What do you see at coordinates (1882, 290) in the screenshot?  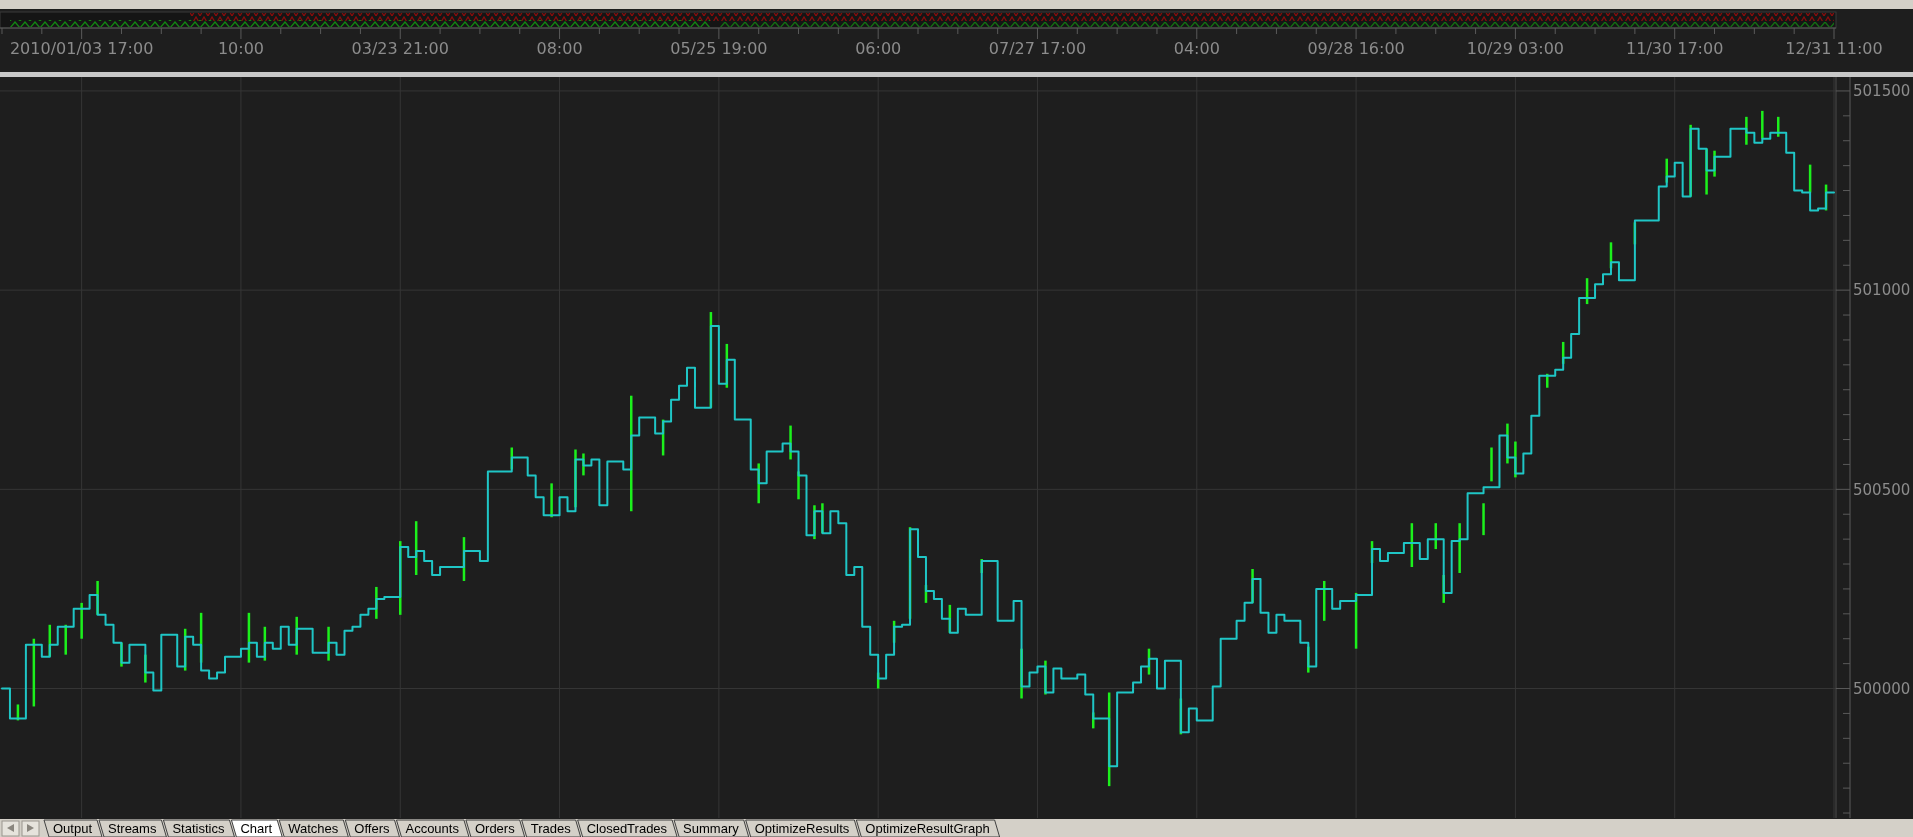 I see `y-tick-label: 501000` at bounding box center [1882, 290].